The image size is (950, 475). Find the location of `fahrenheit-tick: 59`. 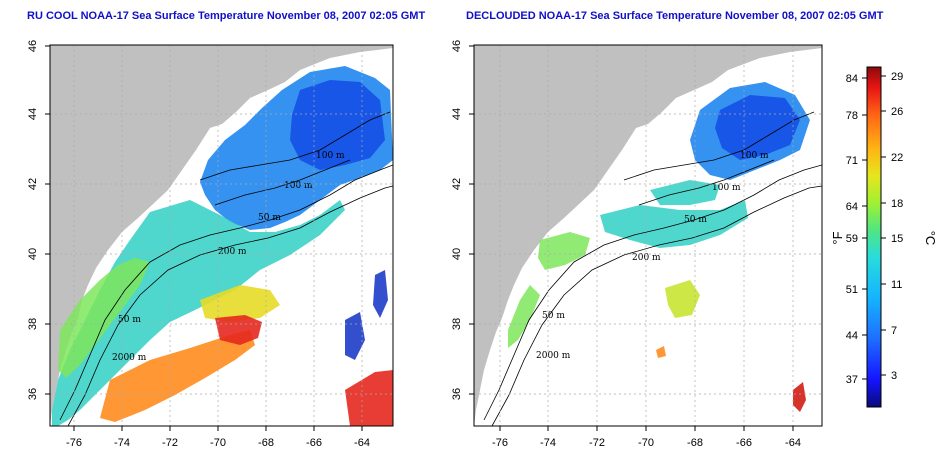

fahrenheit-tick: 59 is located at coordinates (852, 239).